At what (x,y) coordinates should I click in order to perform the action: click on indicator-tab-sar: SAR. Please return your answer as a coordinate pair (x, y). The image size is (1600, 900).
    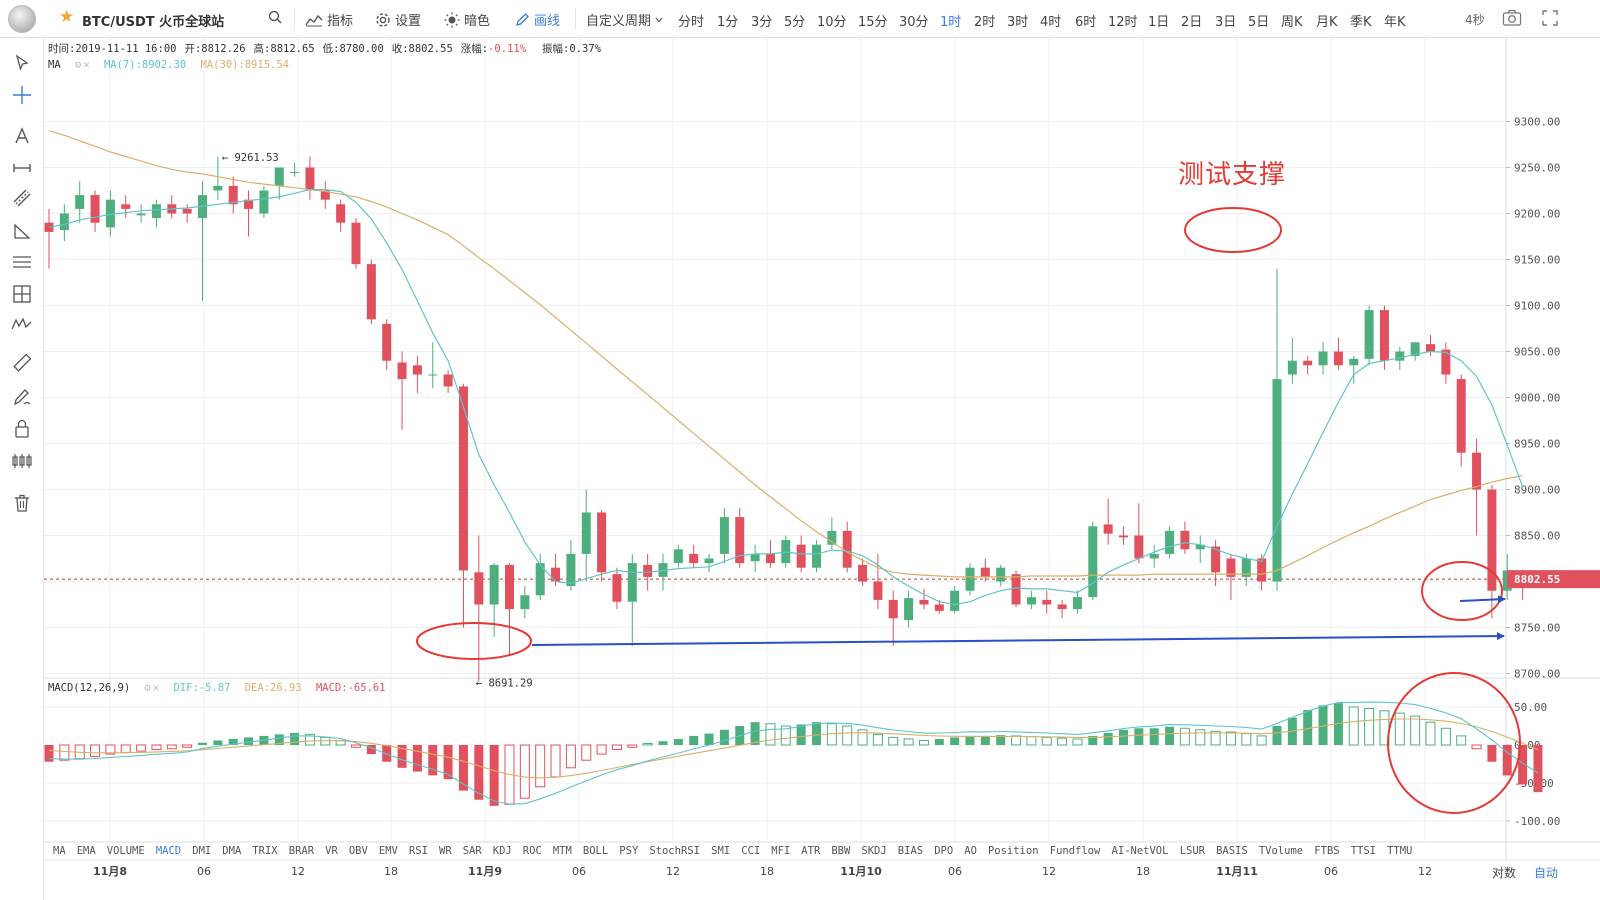
    Looking at the image, I should click on (472, 851).